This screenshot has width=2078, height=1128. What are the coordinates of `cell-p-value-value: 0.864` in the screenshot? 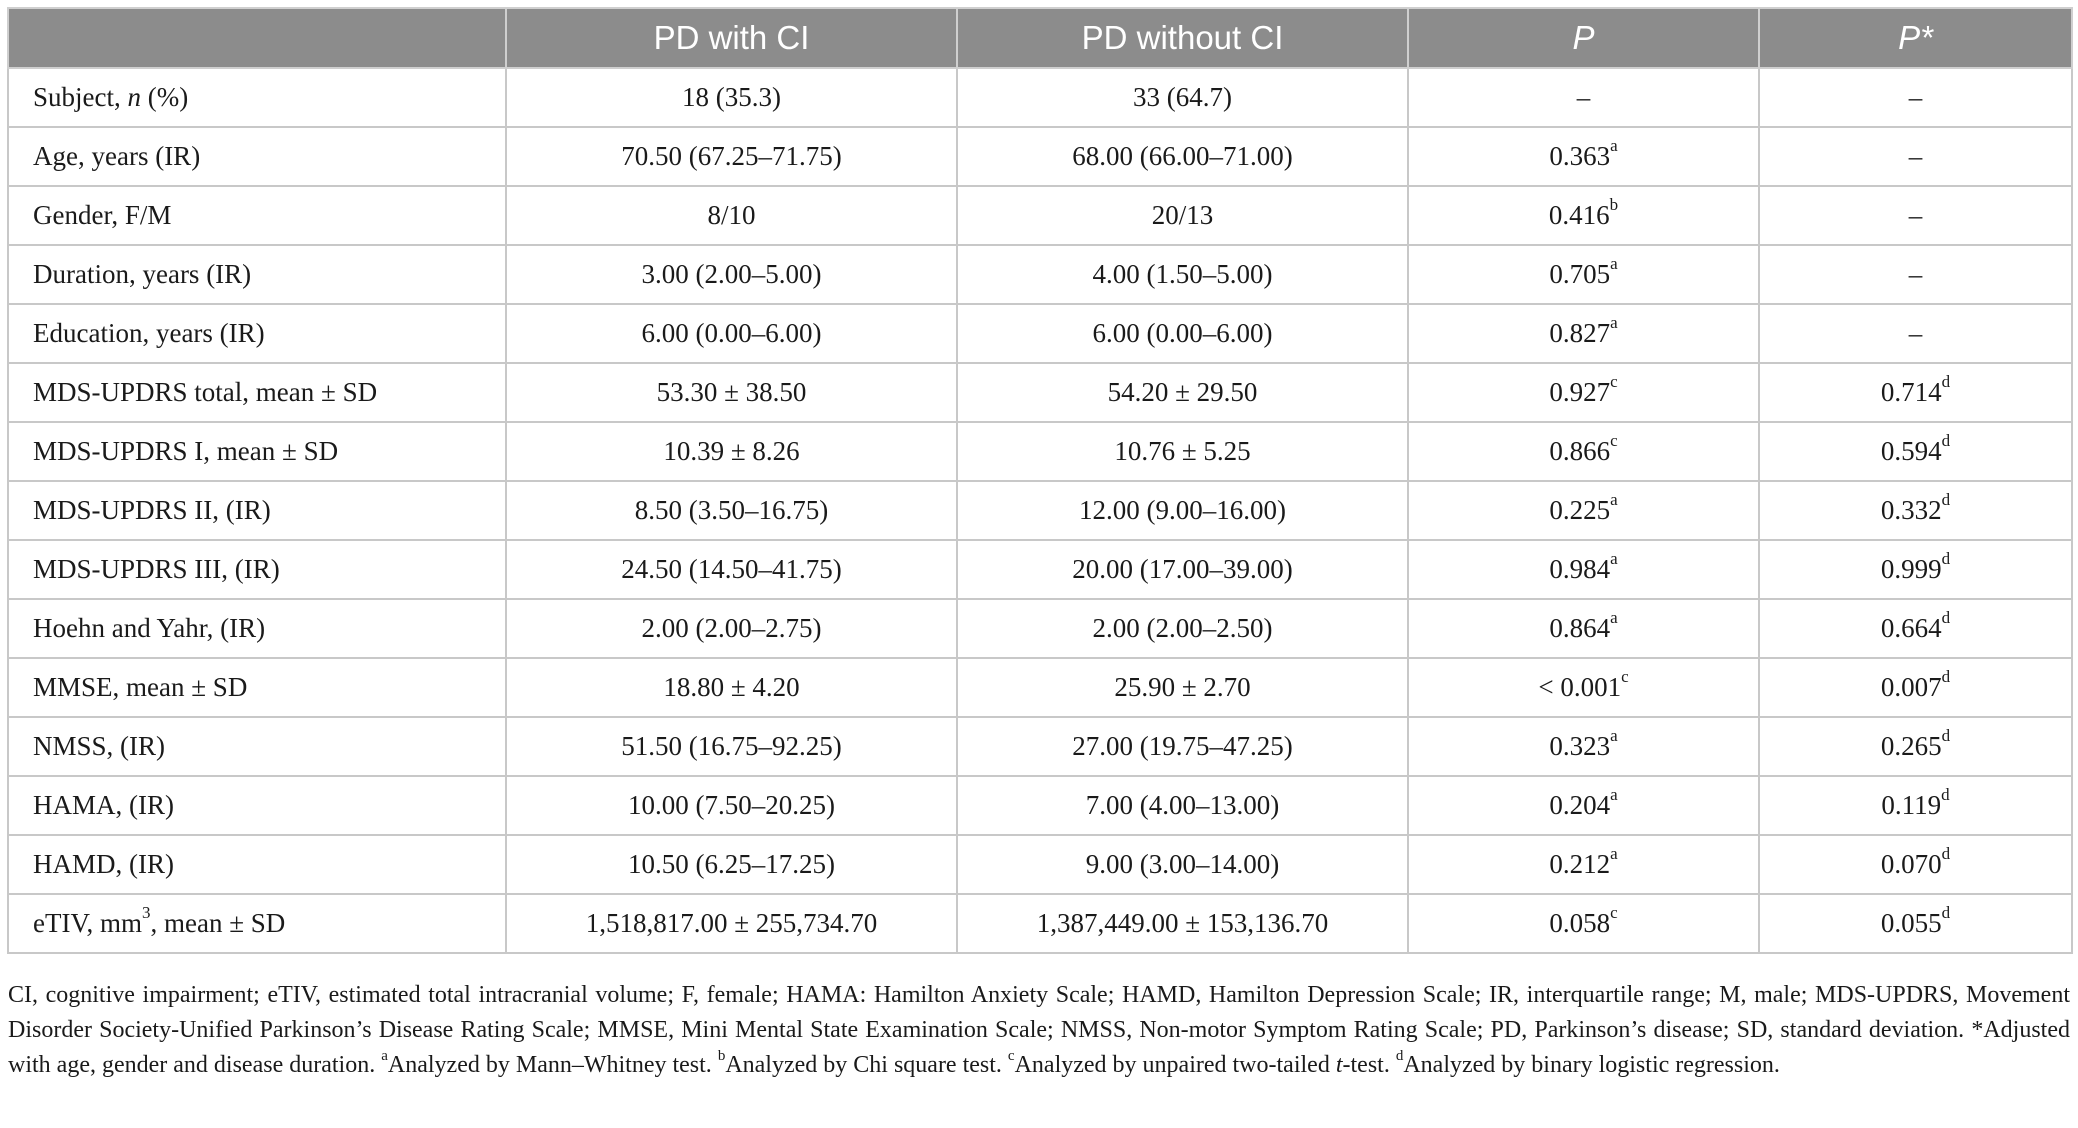 It's located at (1580, 628).